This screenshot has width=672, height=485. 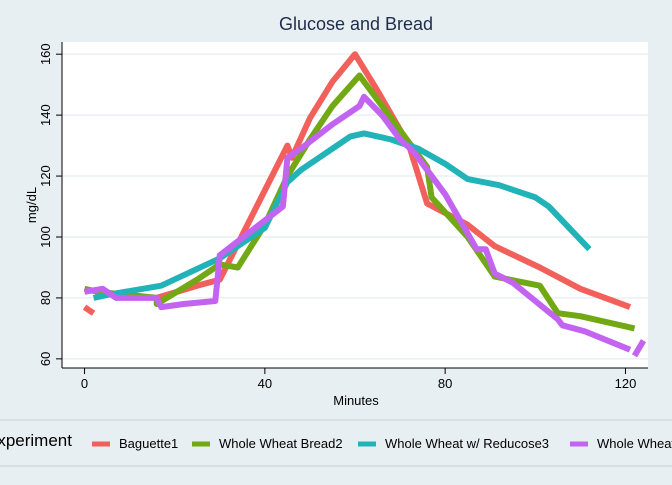 I want to click on legend-label: Whole Wheat Bread2, so click(x=281, y=443).